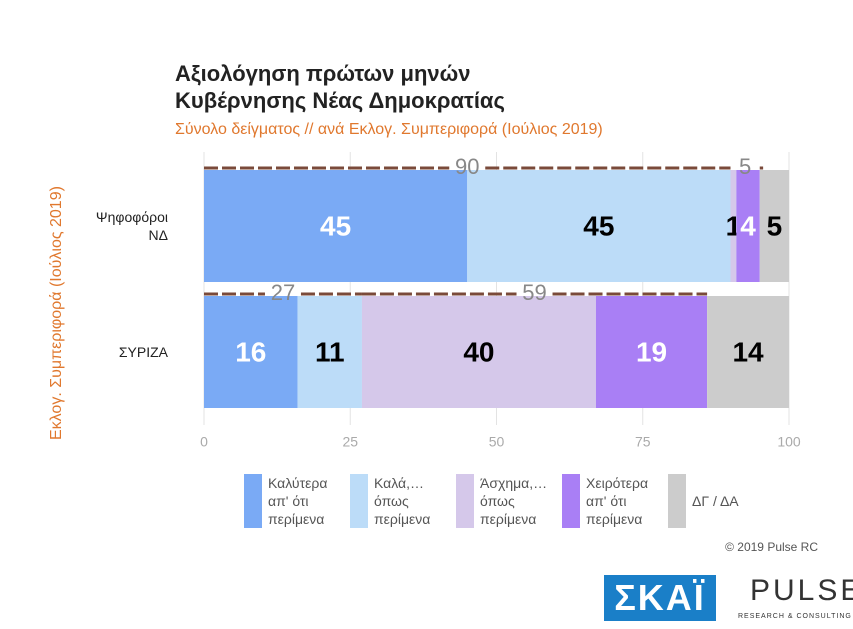  I want to click on value-label: 40, so click(478, 351).